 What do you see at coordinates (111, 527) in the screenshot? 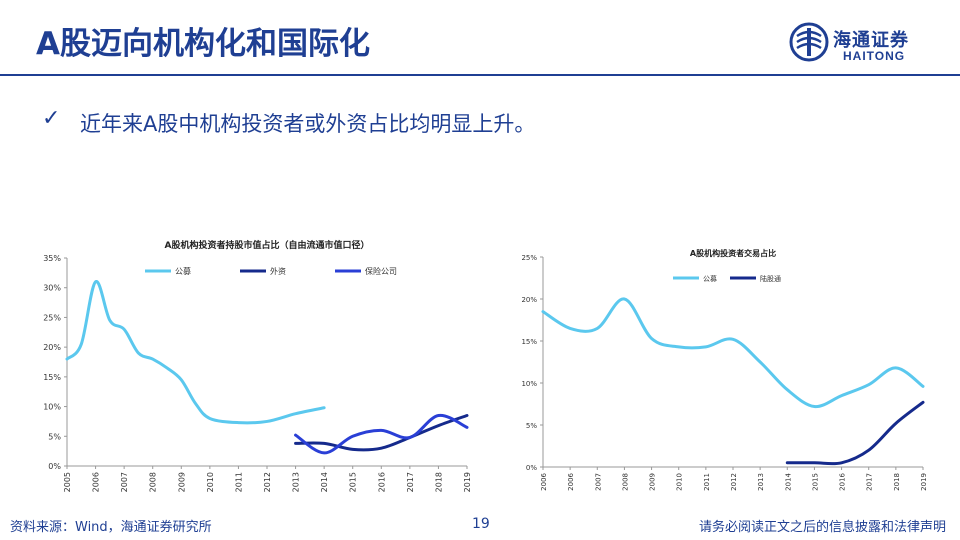
I see `source-note: 资料来源：Wind，海通证券研究所` at bounding box center [111, 527].